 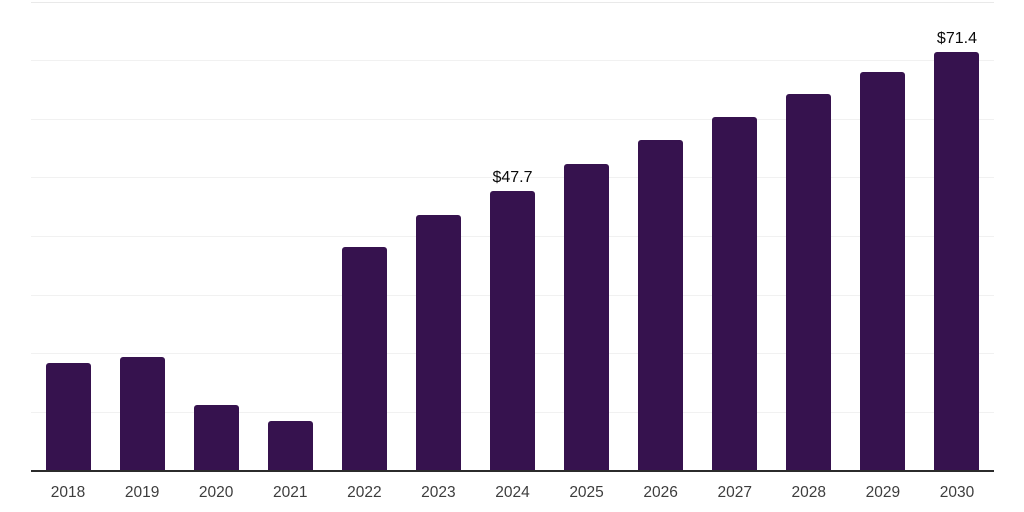 What do you see at coordinates (216, 492) in the screenshot?
I see `x-axis-label-2020: 2020` at bounding box center [216, 492].